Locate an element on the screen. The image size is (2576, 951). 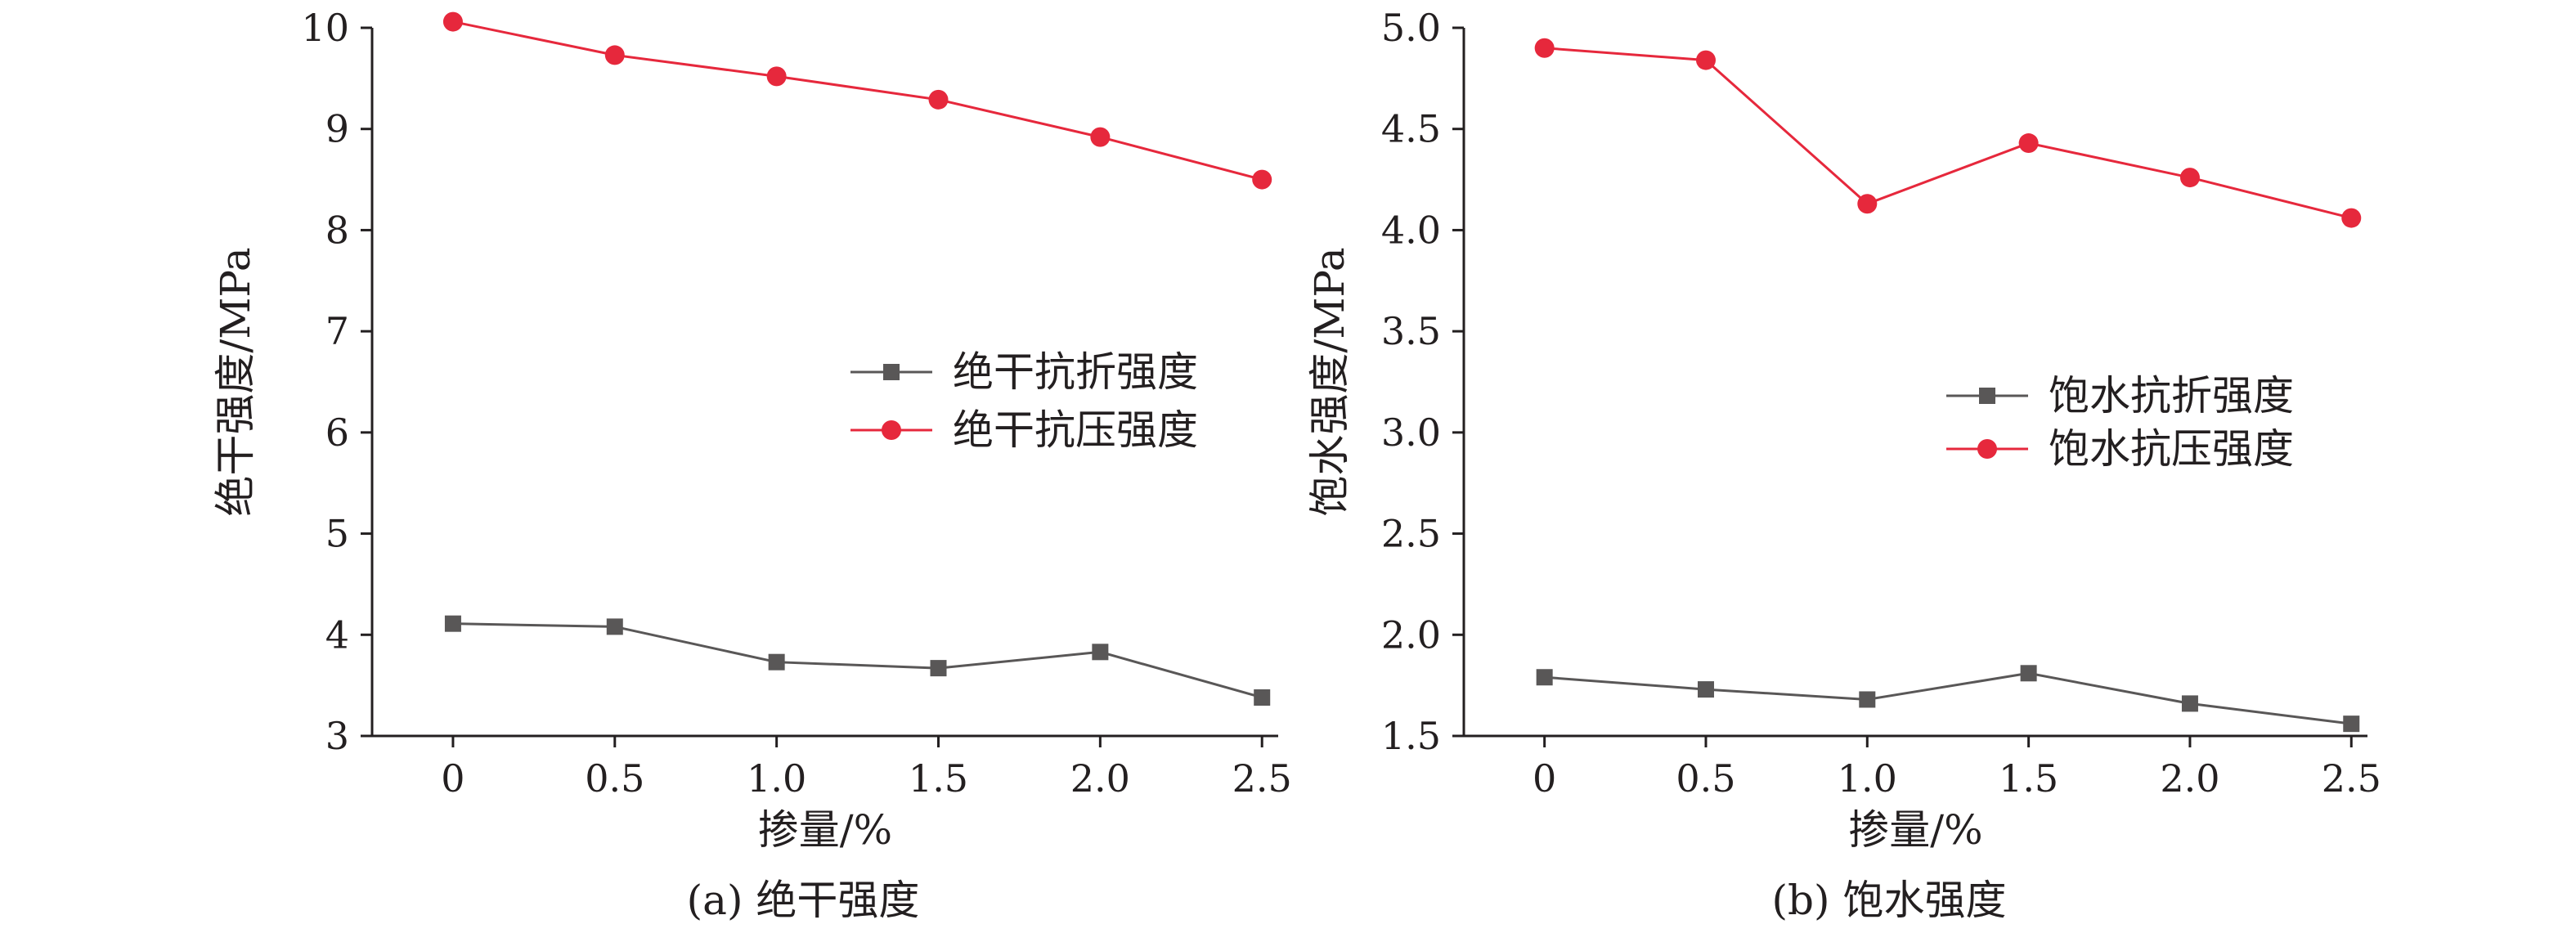
legend-label: 绝干抗折强度 is located at coordinates (1075, 372).